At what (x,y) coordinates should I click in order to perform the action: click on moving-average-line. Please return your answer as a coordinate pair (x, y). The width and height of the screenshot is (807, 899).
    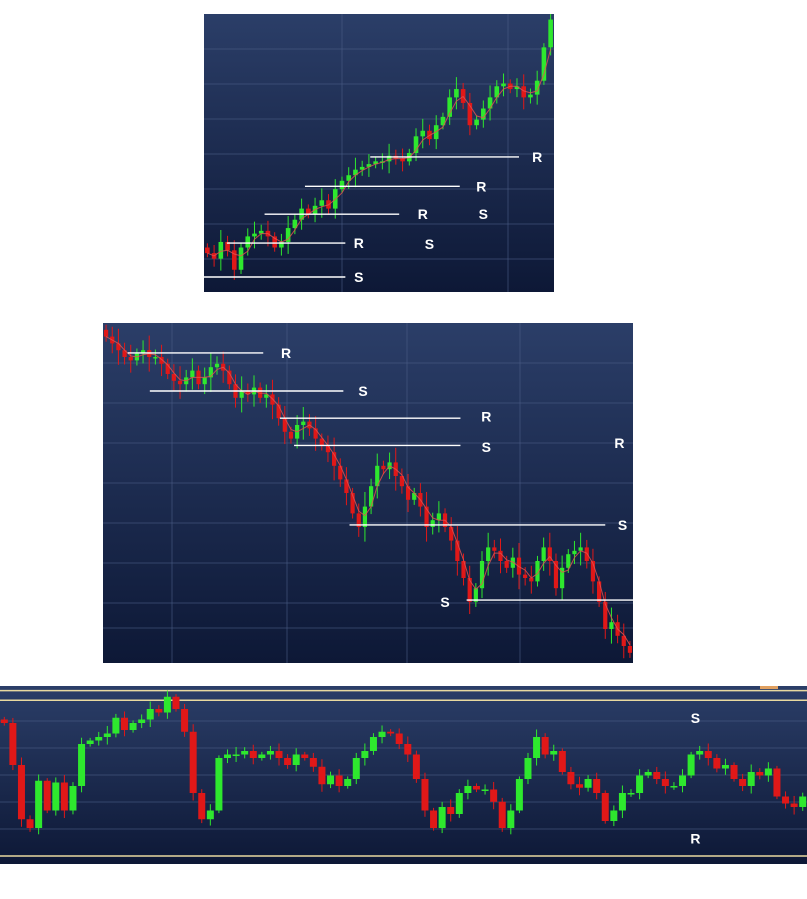
    Looking at the image, I should click on (379, 153).